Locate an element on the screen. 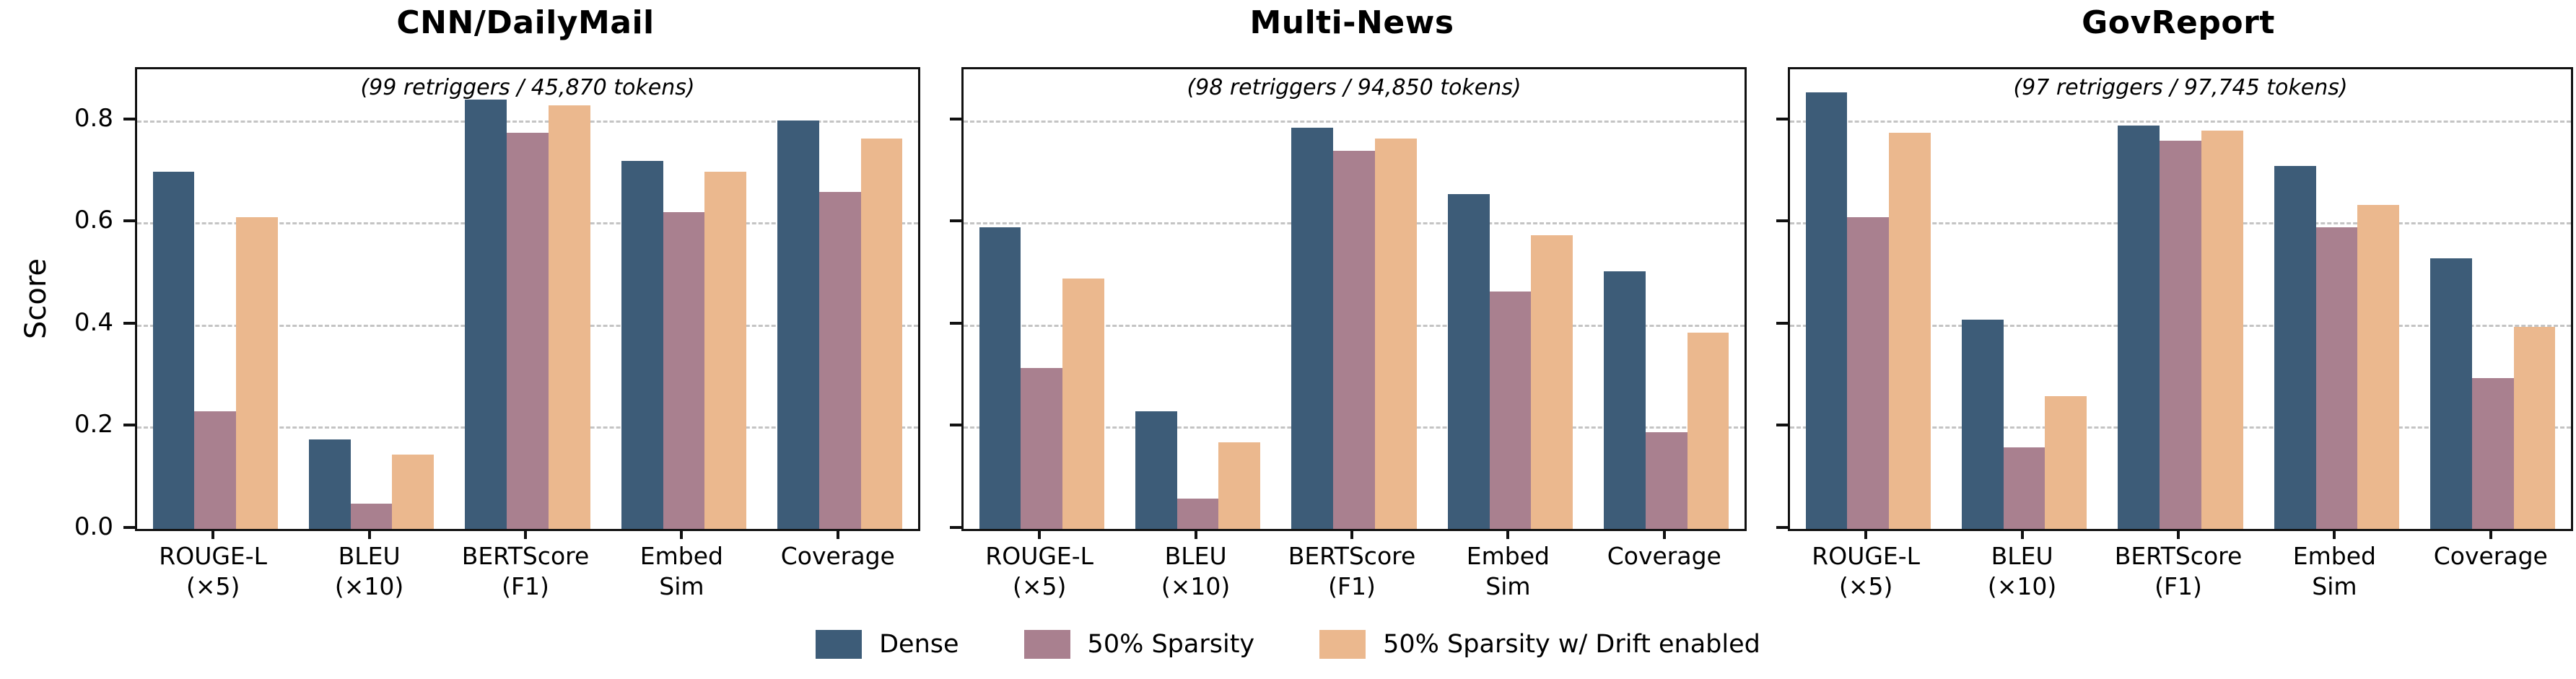 Image resolution: width=2576 pixels, height=679 pixels. panel-annotation: (98 retriggers / 94,850 tokens) is located at coordinates (1354, 87).